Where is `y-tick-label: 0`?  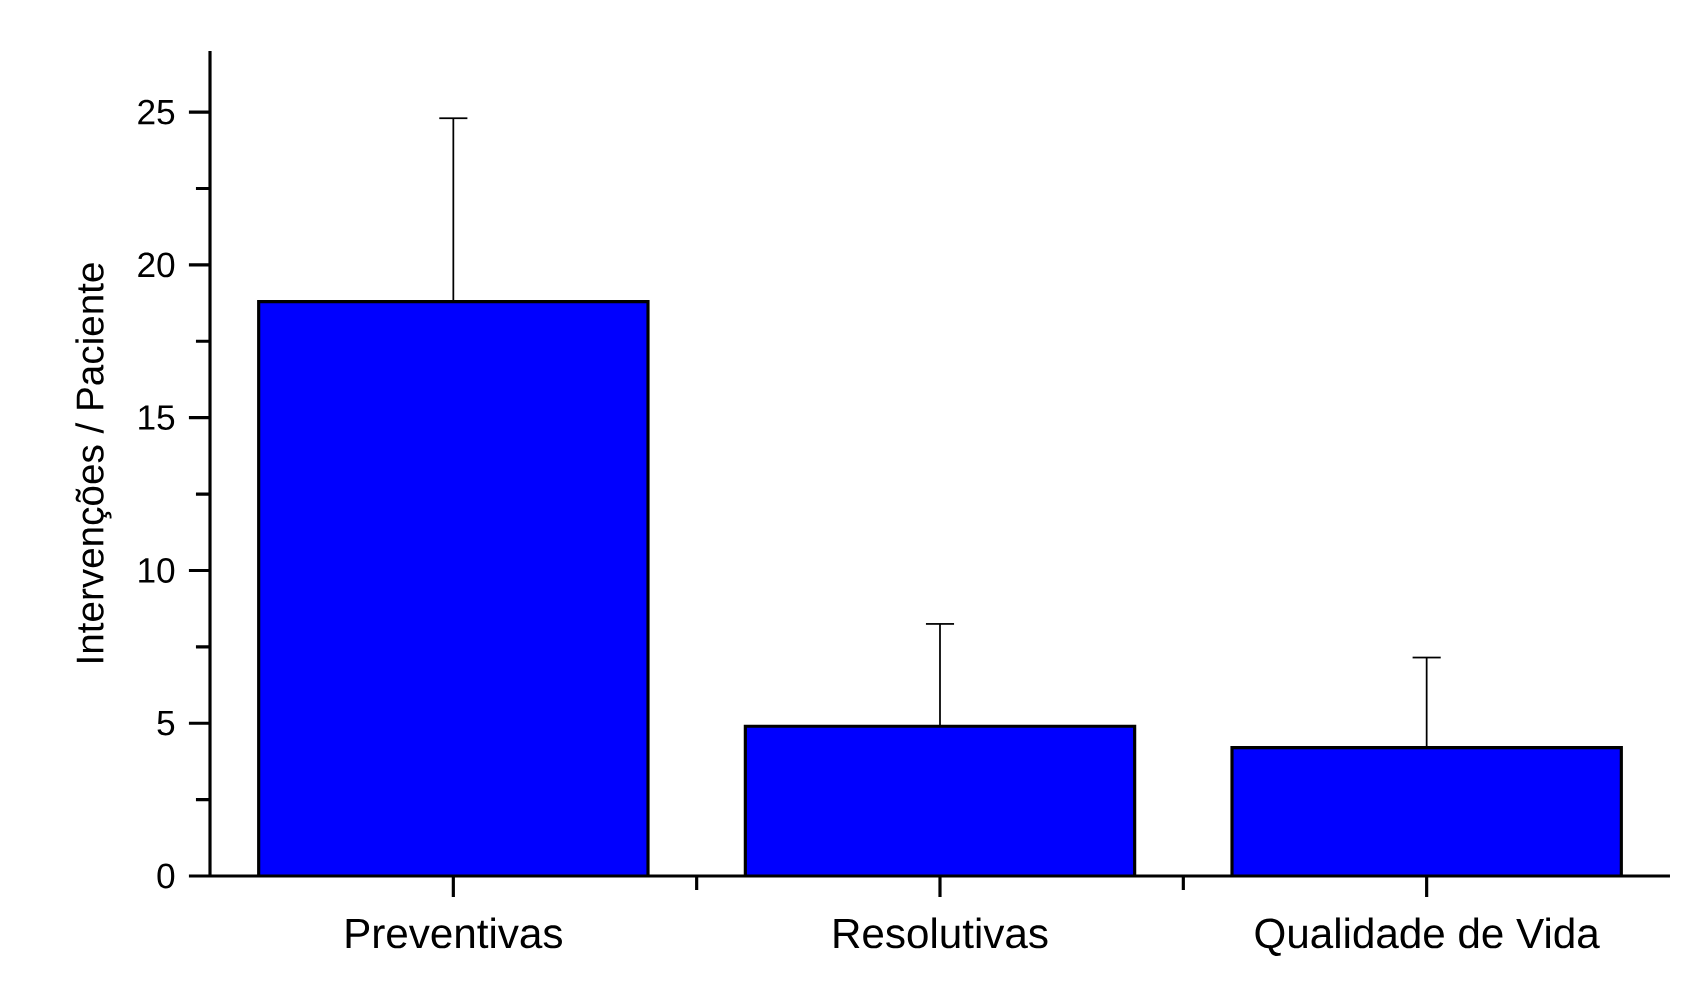
y-tick-label: 0 is located at coordinates (166, 876).